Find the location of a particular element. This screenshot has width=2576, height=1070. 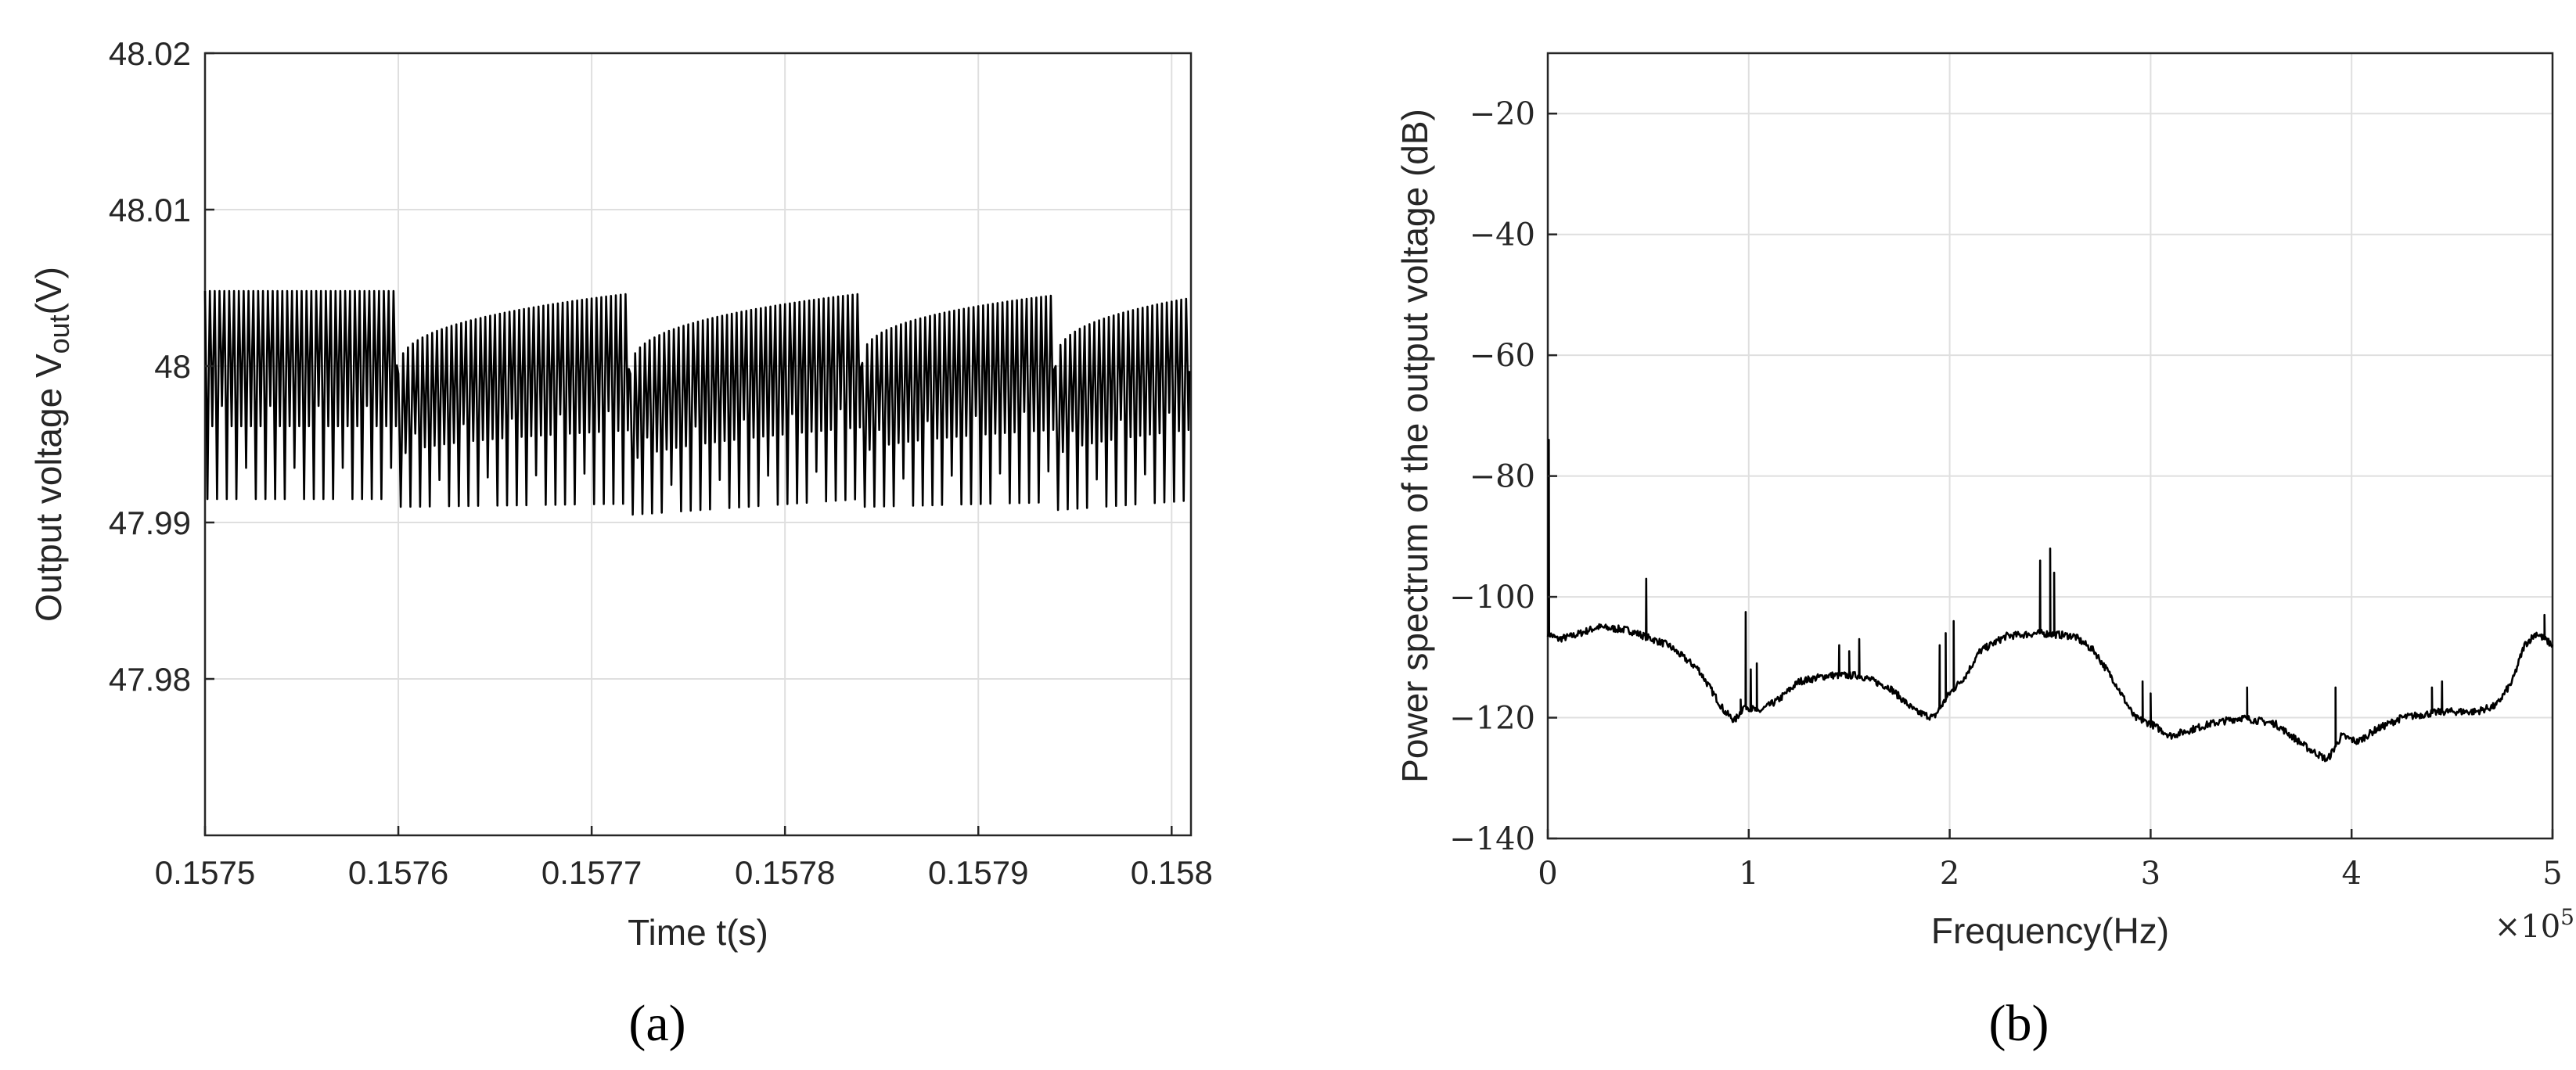

x-tick-label: 0.158 is located at coordinates (1172, 872).